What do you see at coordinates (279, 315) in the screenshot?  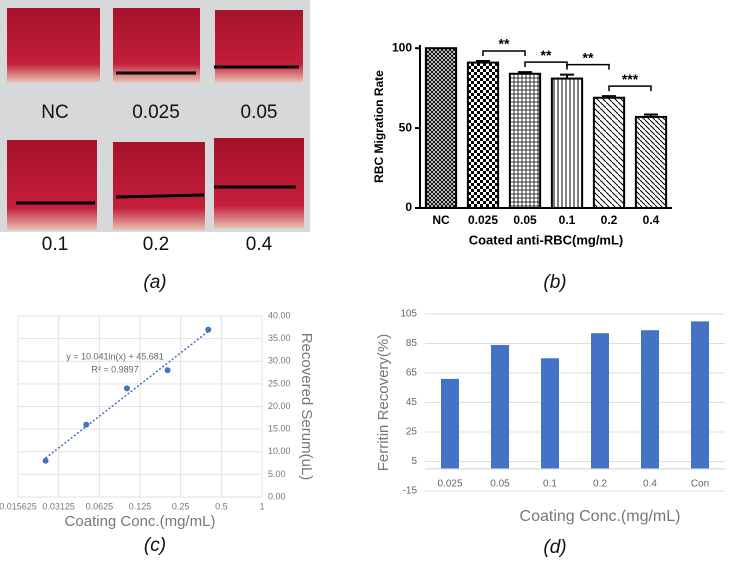 I see `y-tick-label: 40.00` at bounding box center [279, 315].